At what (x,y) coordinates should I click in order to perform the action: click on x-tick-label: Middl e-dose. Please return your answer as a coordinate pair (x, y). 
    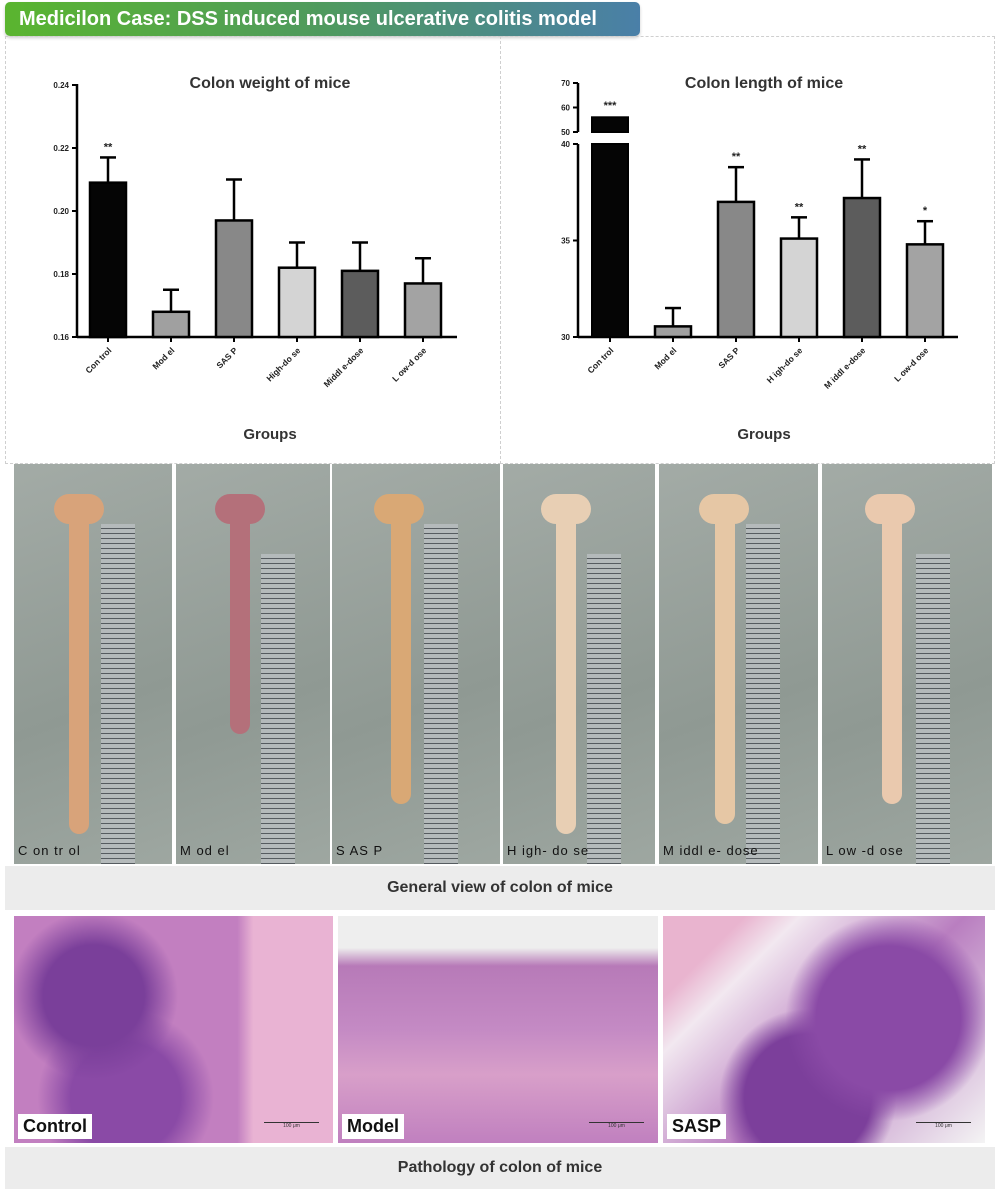
    Looking at the image, I should click on (344, 367).